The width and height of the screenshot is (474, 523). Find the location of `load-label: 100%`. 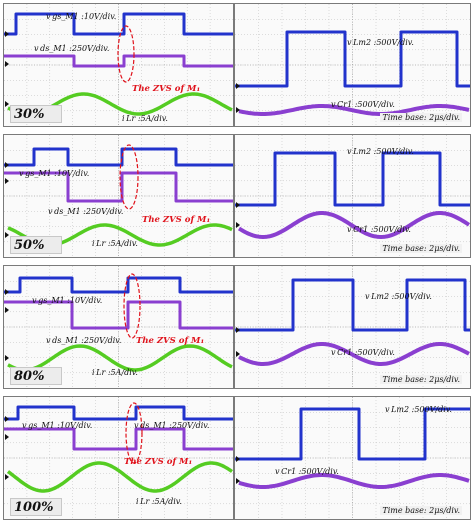

load-label: 100% is located at coordinates (36, 507).